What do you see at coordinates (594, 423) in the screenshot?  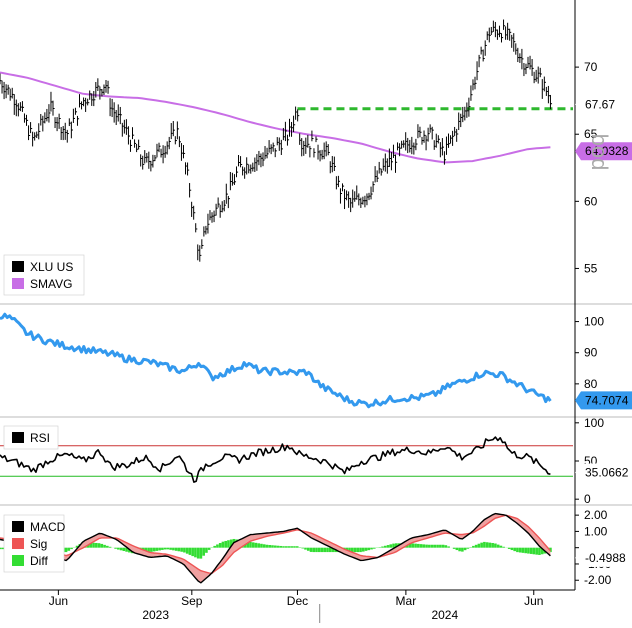 I see `rsi-ytick-label: 100` at bounding box center [594, 423].